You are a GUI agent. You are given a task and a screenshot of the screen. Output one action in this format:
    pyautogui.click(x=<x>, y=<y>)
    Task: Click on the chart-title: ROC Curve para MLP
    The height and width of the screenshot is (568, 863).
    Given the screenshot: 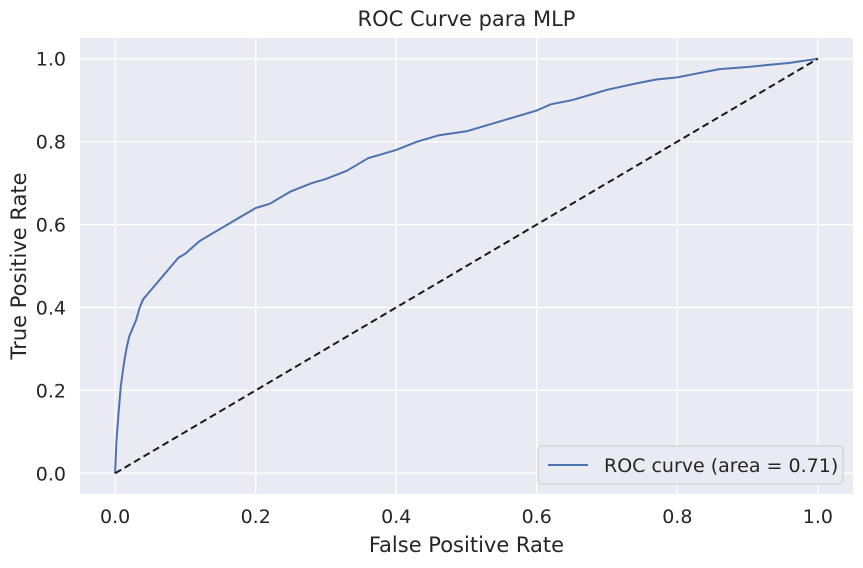 What is the action you would take?
    pyautogui.click(x=467, y=19)
    